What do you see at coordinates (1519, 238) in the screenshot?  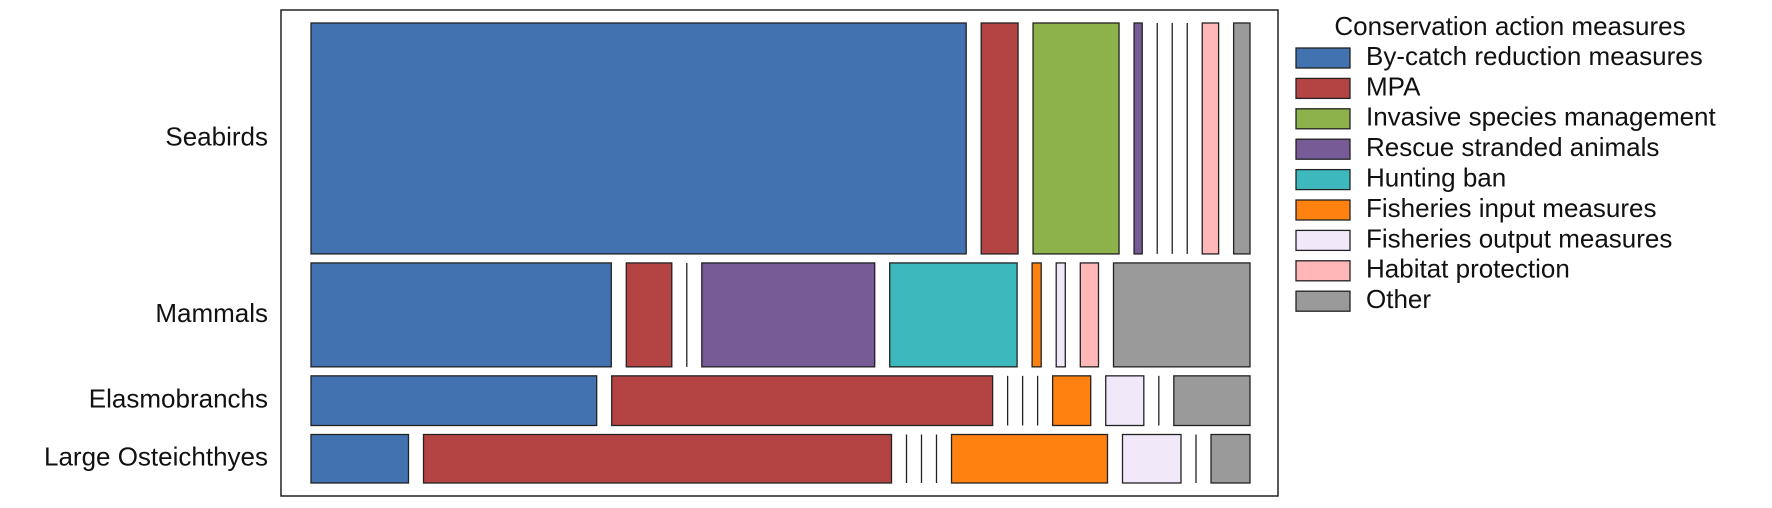 I see `legend-label: Fisheries output measures` at bounding box center [1519, 238].